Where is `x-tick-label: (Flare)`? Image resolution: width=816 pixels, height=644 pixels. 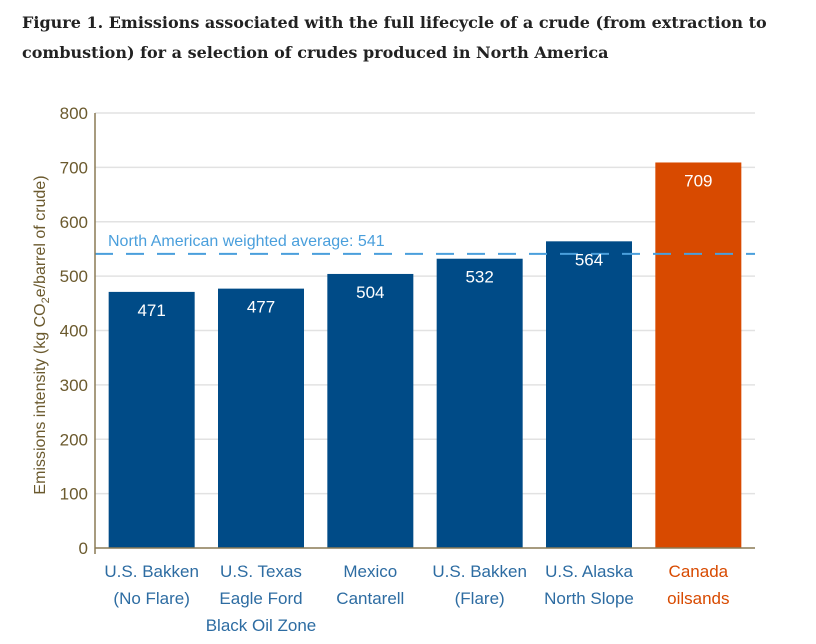
x-tick-label: (Flare) is located at coordinates (480, 598).